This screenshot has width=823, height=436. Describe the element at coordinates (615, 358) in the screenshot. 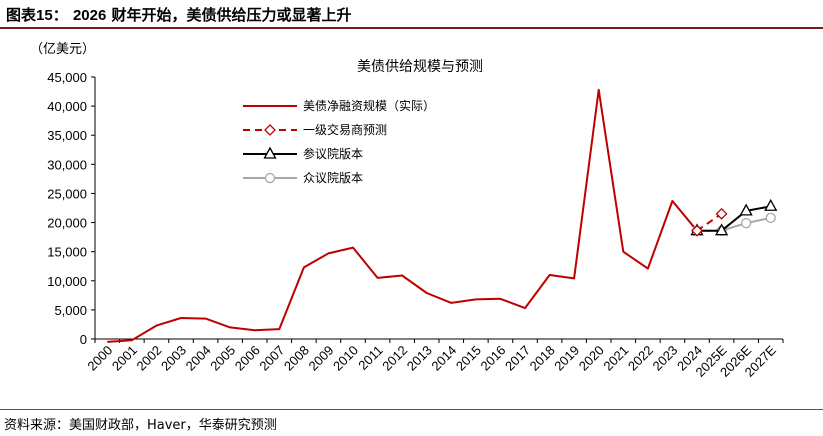

I see `x-tick-label: 2021` at that location.